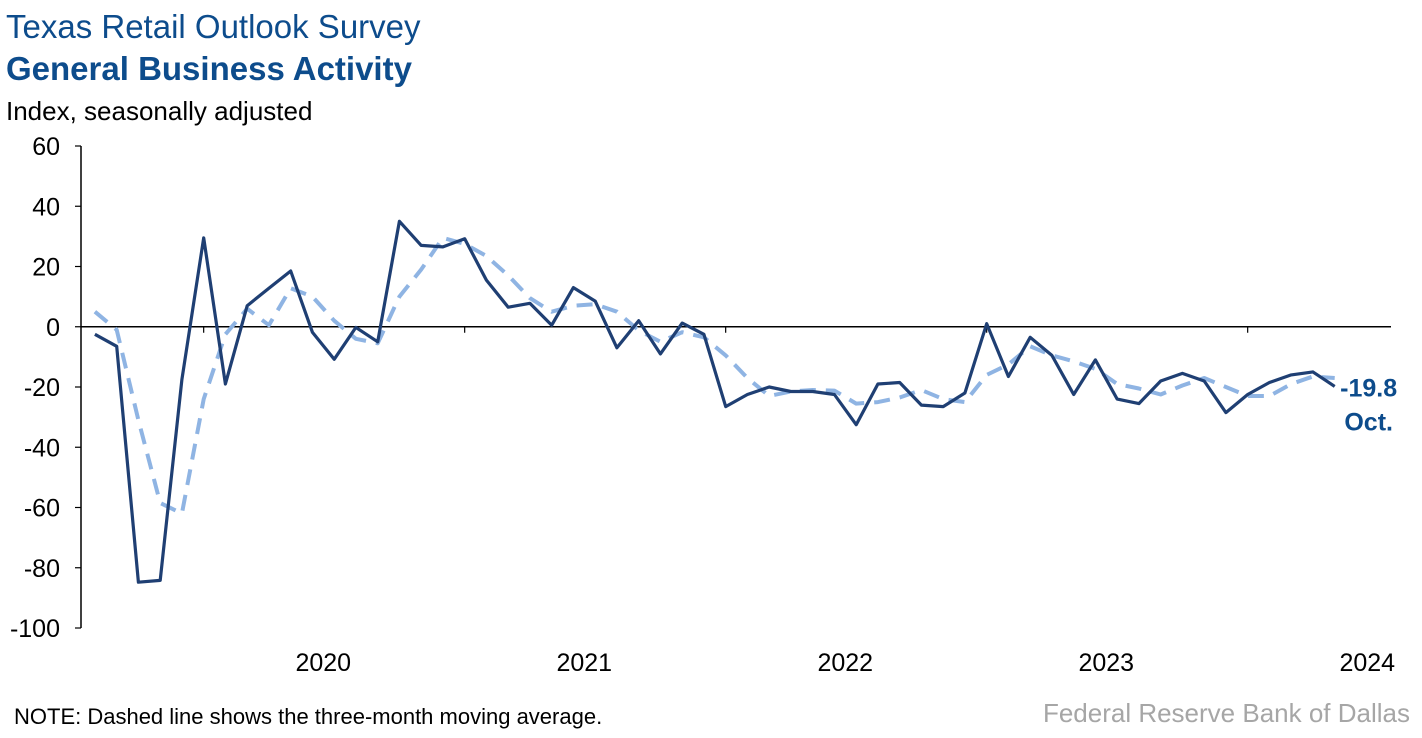  I want to click on y-tick-label: 0, so click(53, 328).